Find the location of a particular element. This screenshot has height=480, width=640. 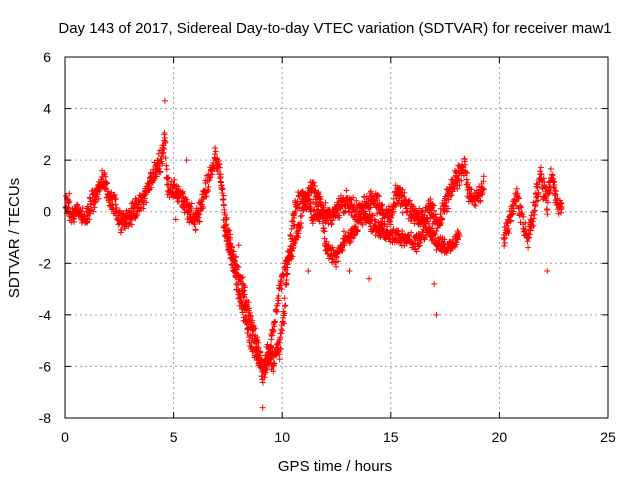

x-tick-label: 15 is located at coordinates (391, 437).